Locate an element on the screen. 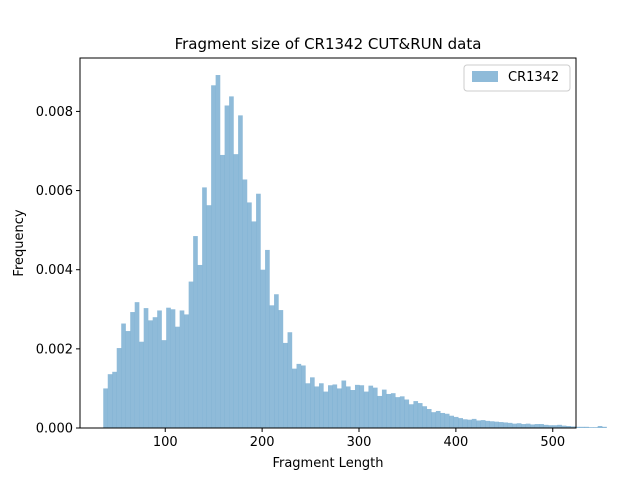 The width and height of the screenshot is (640, 480). y-tick-label: 0.008 is located at coordinates (54, 112).